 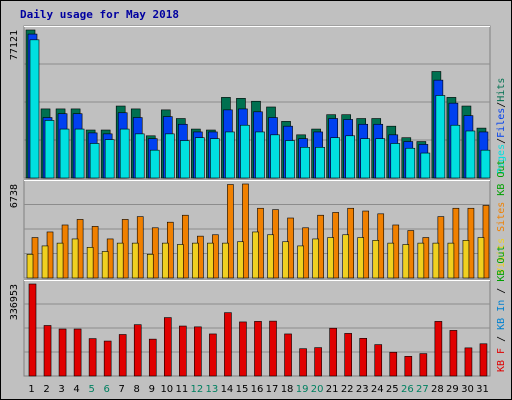 What do you see at coordinates (272, 389) in the screenshot?
I see `x-tick-label: 17` at bounding box center [272, 389].